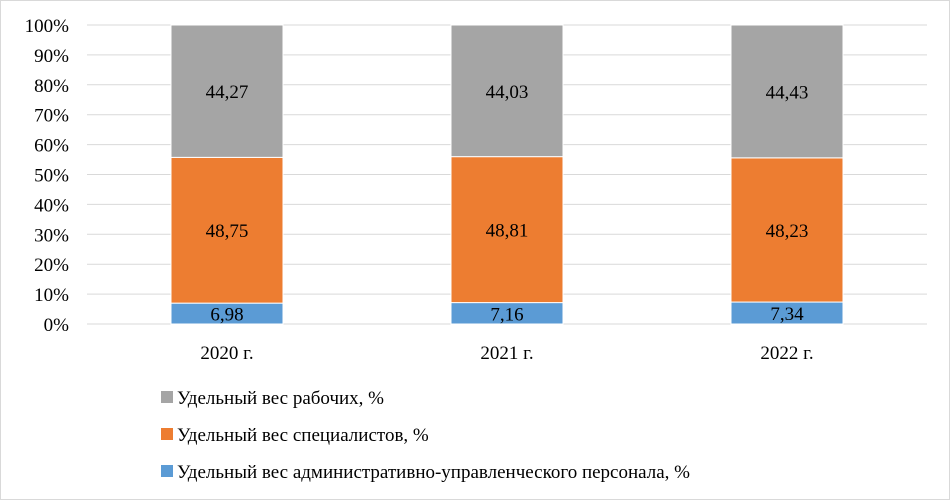 This screenshot has height=501, width=950. Describe the element at coordinates (51, 56) in the screenshot. I see `y-tick-label: 90%` at that location.